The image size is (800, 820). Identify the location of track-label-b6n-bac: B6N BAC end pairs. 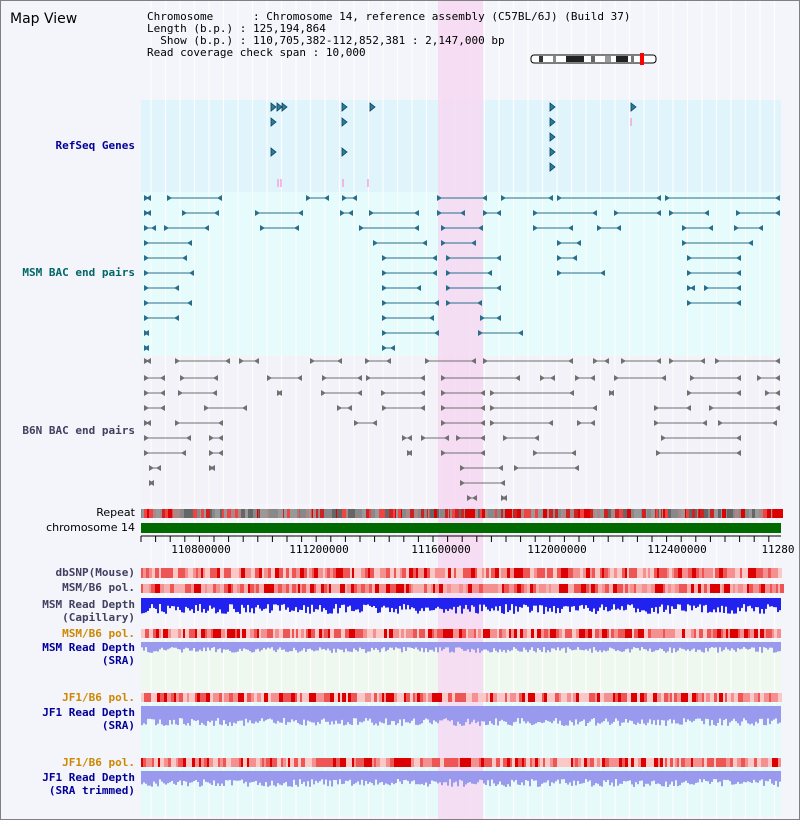
(78, 430).